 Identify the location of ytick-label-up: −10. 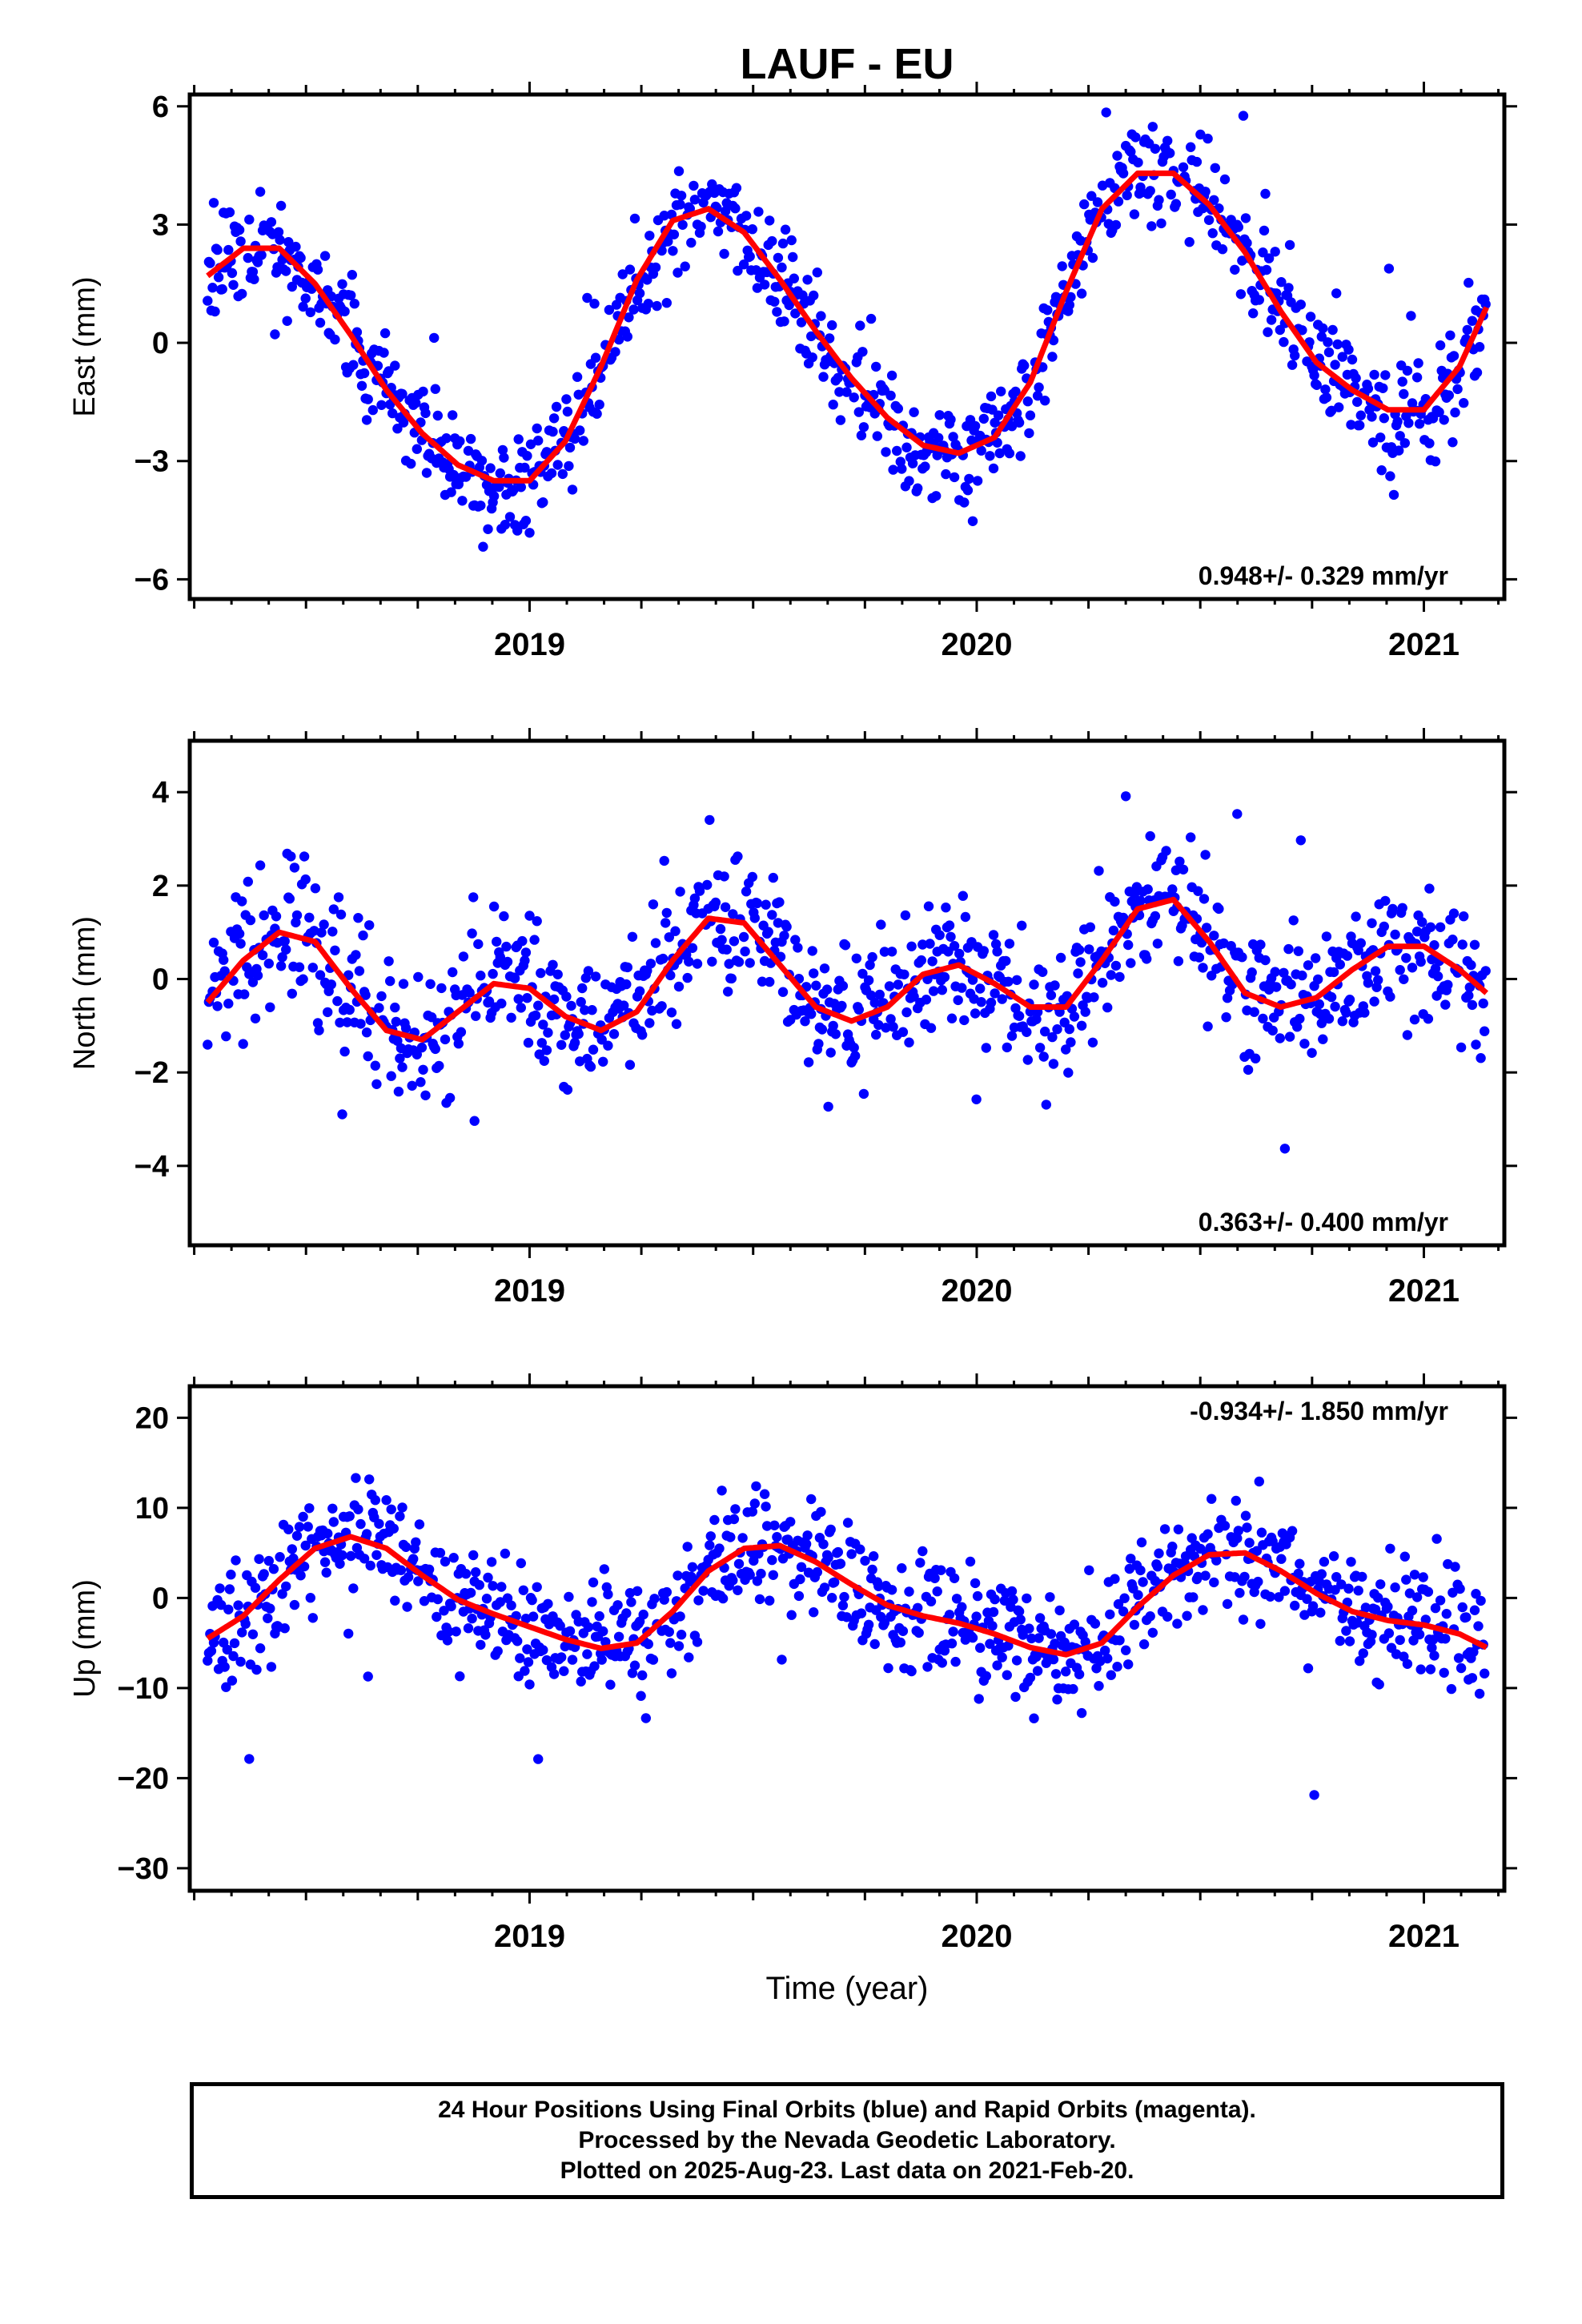
(144, 1689).